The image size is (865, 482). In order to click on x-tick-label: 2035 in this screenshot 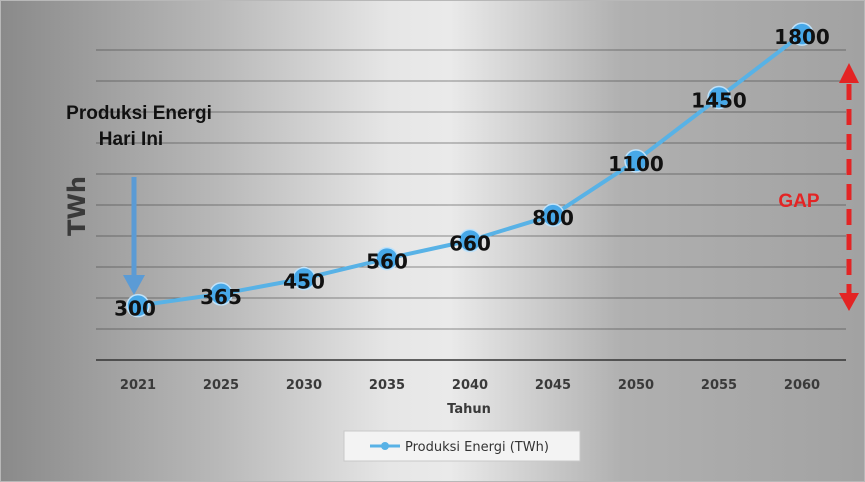, I will do `click(387, 385)`.